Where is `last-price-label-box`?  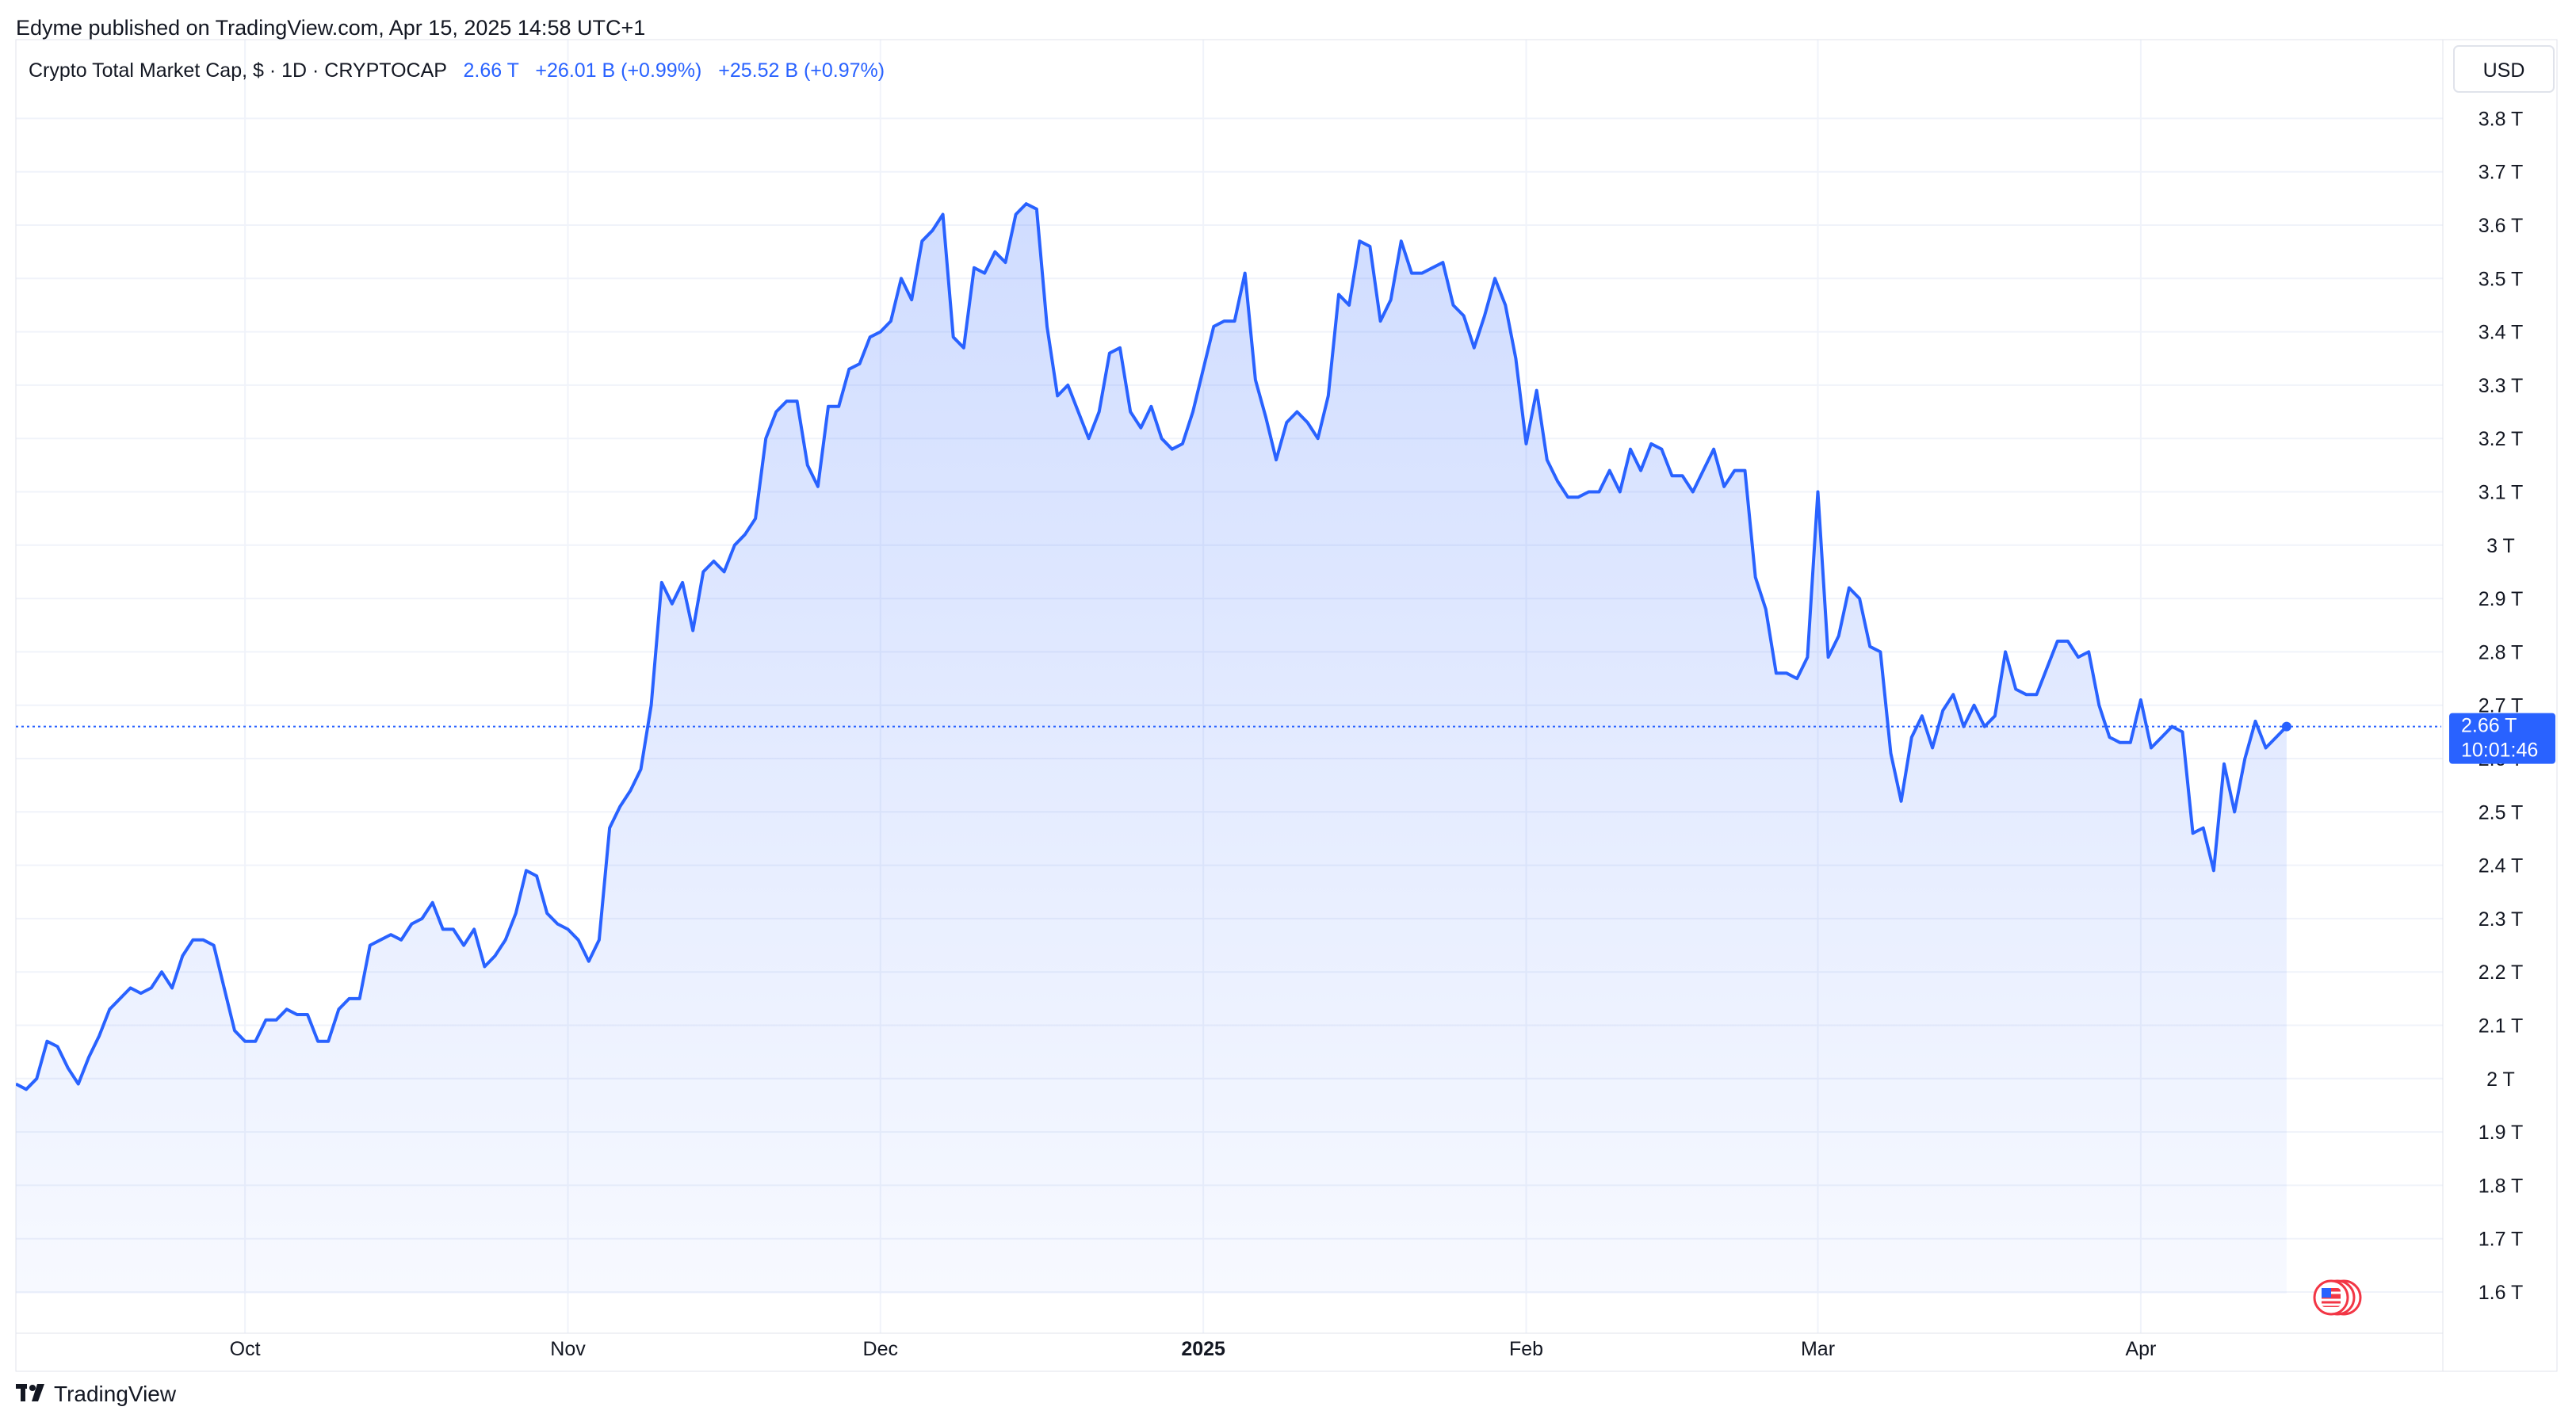 last-price-label-box is located at coordinates (2502, 738).